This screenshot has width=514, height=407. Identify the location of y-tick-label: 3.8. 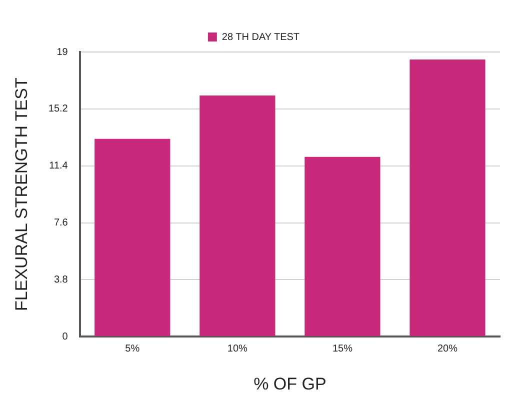
(61, 280).